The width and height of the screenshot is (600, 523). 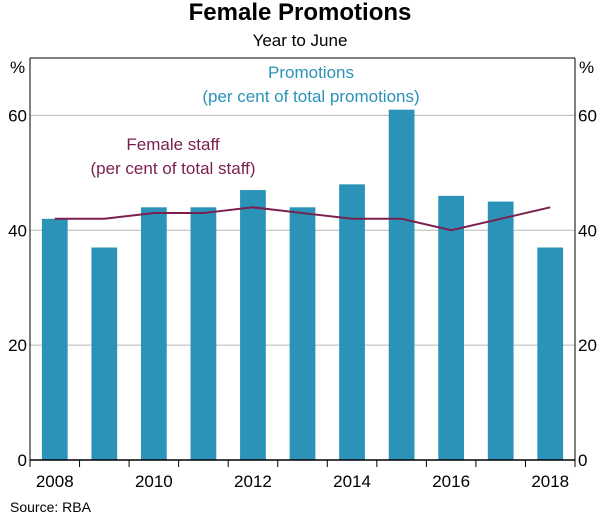 I want to click on bar-2012, so click(x=253, y=325).